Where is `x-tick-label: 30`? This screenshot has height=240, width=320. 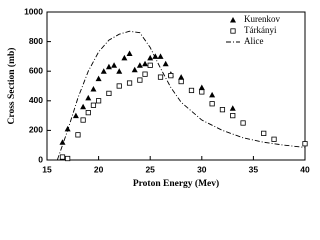
x-tick-label: 30 is located at coordinates (202, 169).